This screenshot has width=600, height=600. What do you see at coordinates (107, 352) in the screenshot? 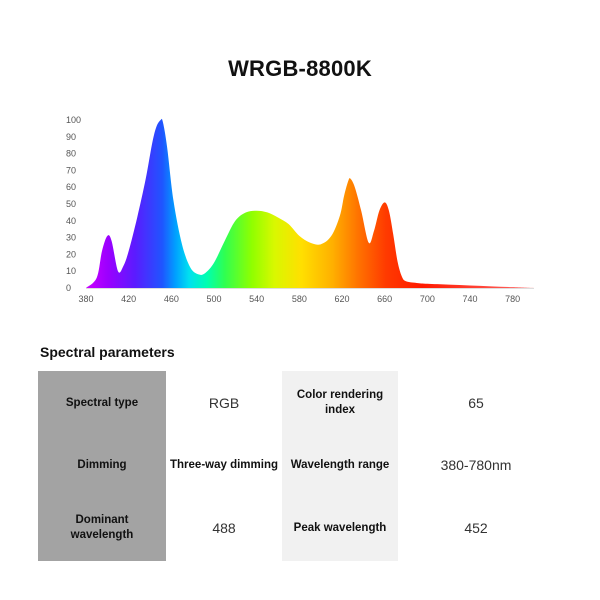
I see `section-title: Spectral parameters` at bounding box center [107, 352].